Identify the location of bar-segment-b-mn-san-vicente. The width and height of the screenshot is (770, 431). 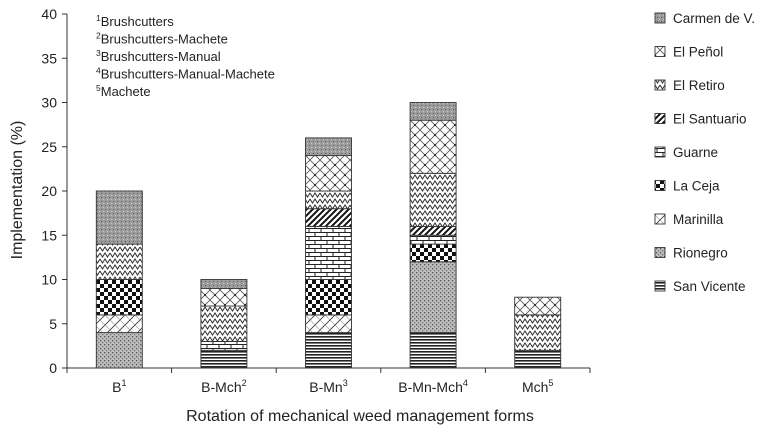
(328, 350).